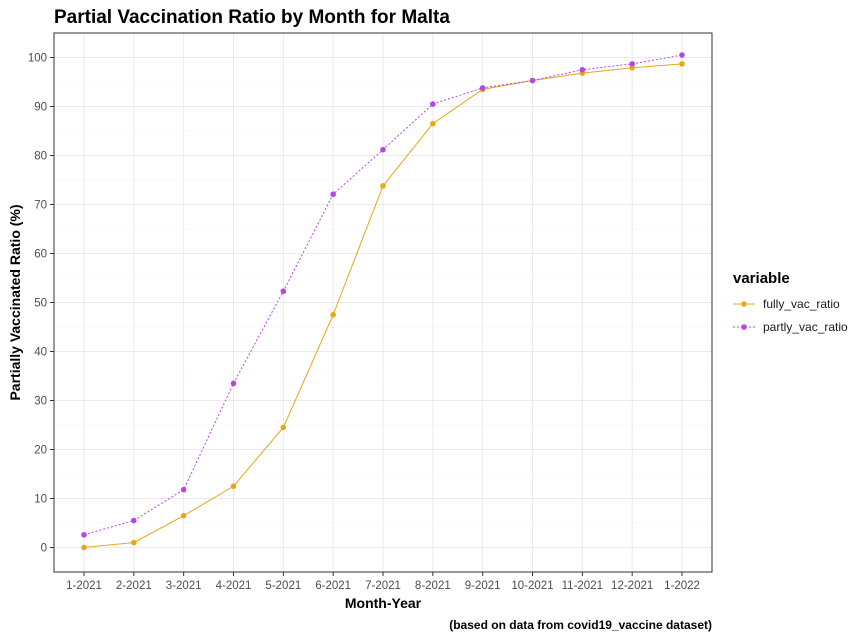 The height and width of the screenshot is (639, 864). What do you see at coordinates (744, 327) in the screenshot?
I see `legend-key-point-partly_vac_ratio` at bounding box center [744, 327].